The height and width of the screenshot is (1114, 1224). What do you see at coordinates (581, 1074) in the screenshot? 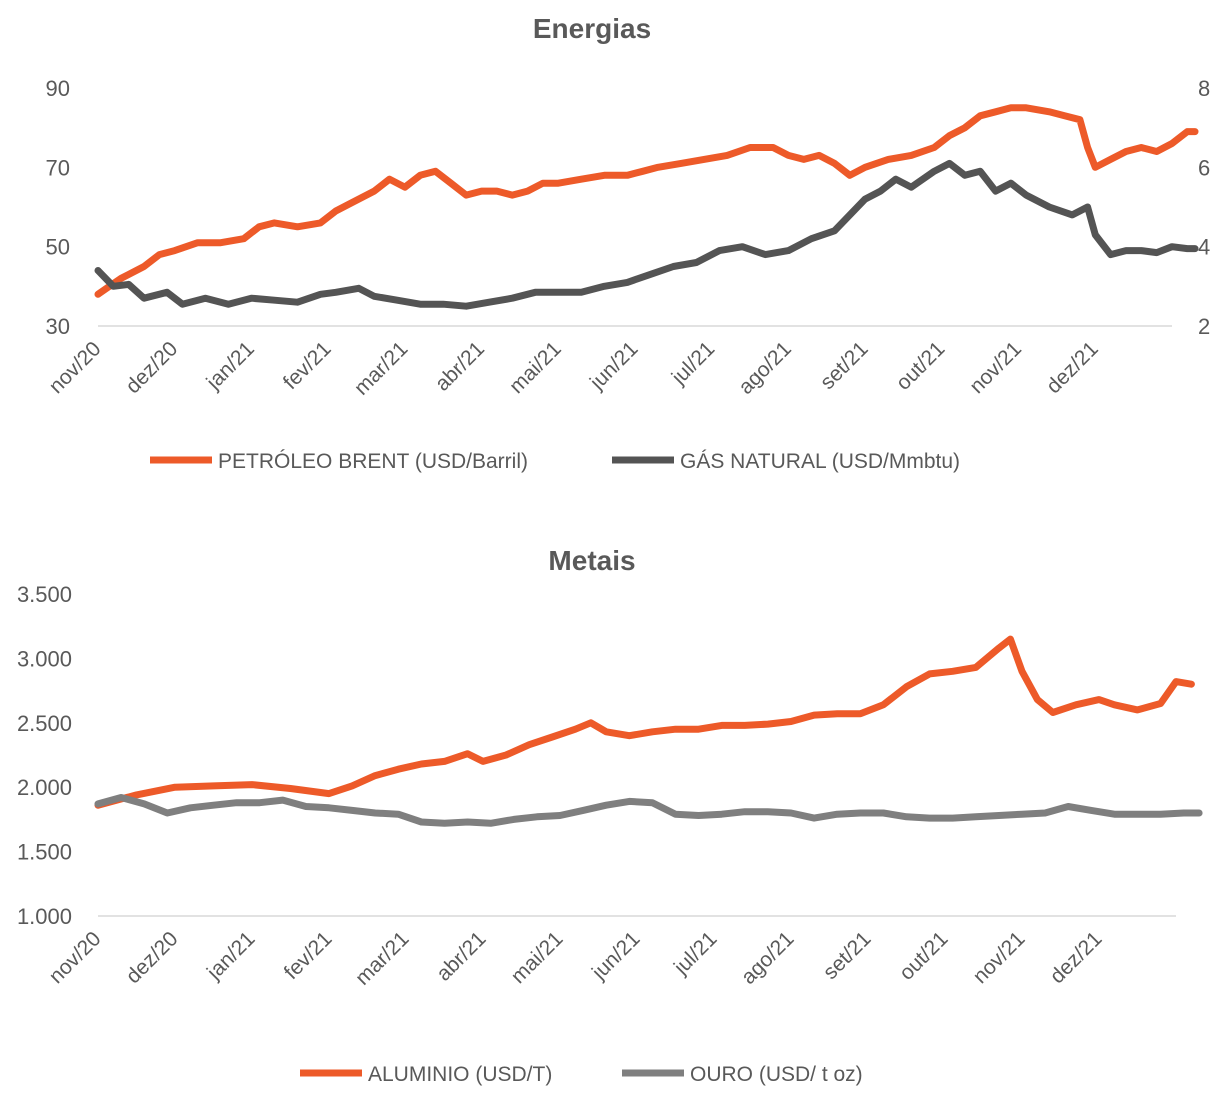
I see `legend: ALUMINIO (USD/T) OURO (USD/ t oz)` at bounding box center [581, 1074].